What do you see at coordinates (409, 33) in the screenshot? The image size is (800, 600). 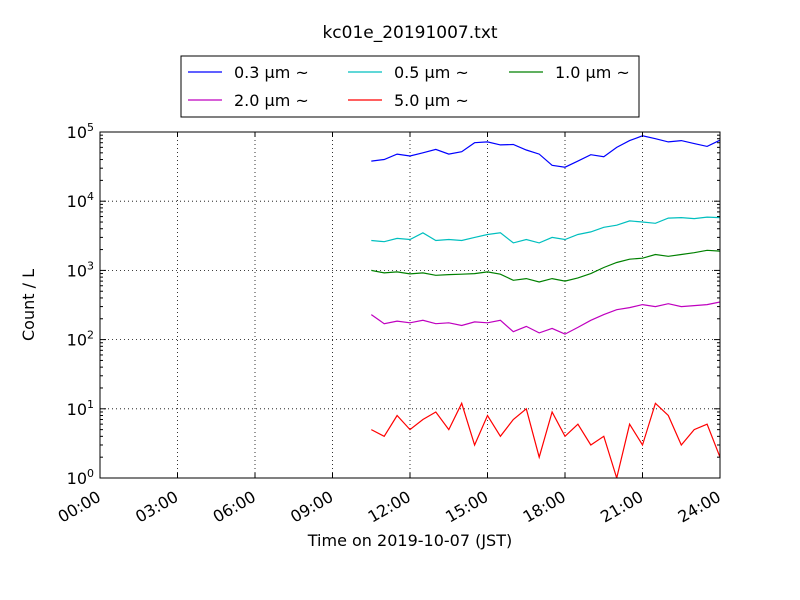 I see `chart-title: kc01e_20191007.txt` at bounding box center [409, 33].